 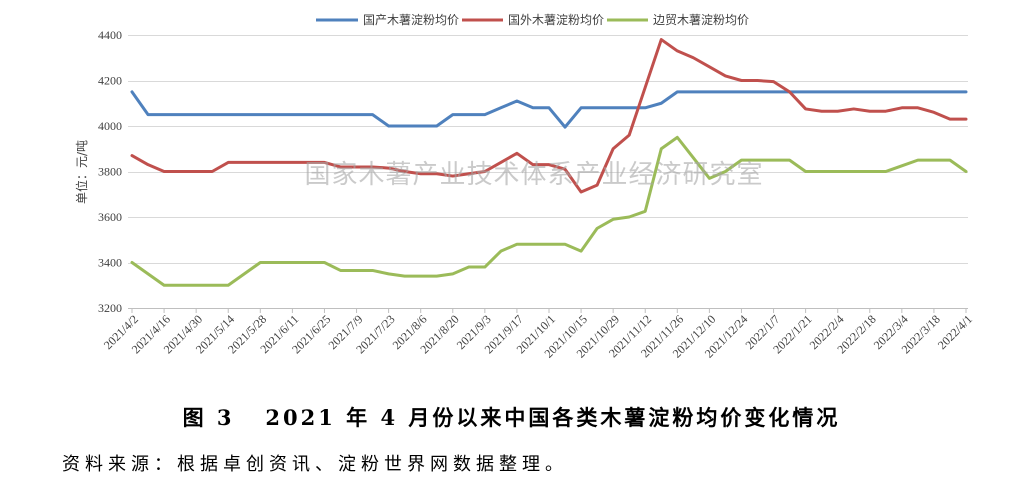 I want to click on y-axis-tick-labels: 3200 3400 3600 3800 4000 4200 4400, so click(x=110, y=171).